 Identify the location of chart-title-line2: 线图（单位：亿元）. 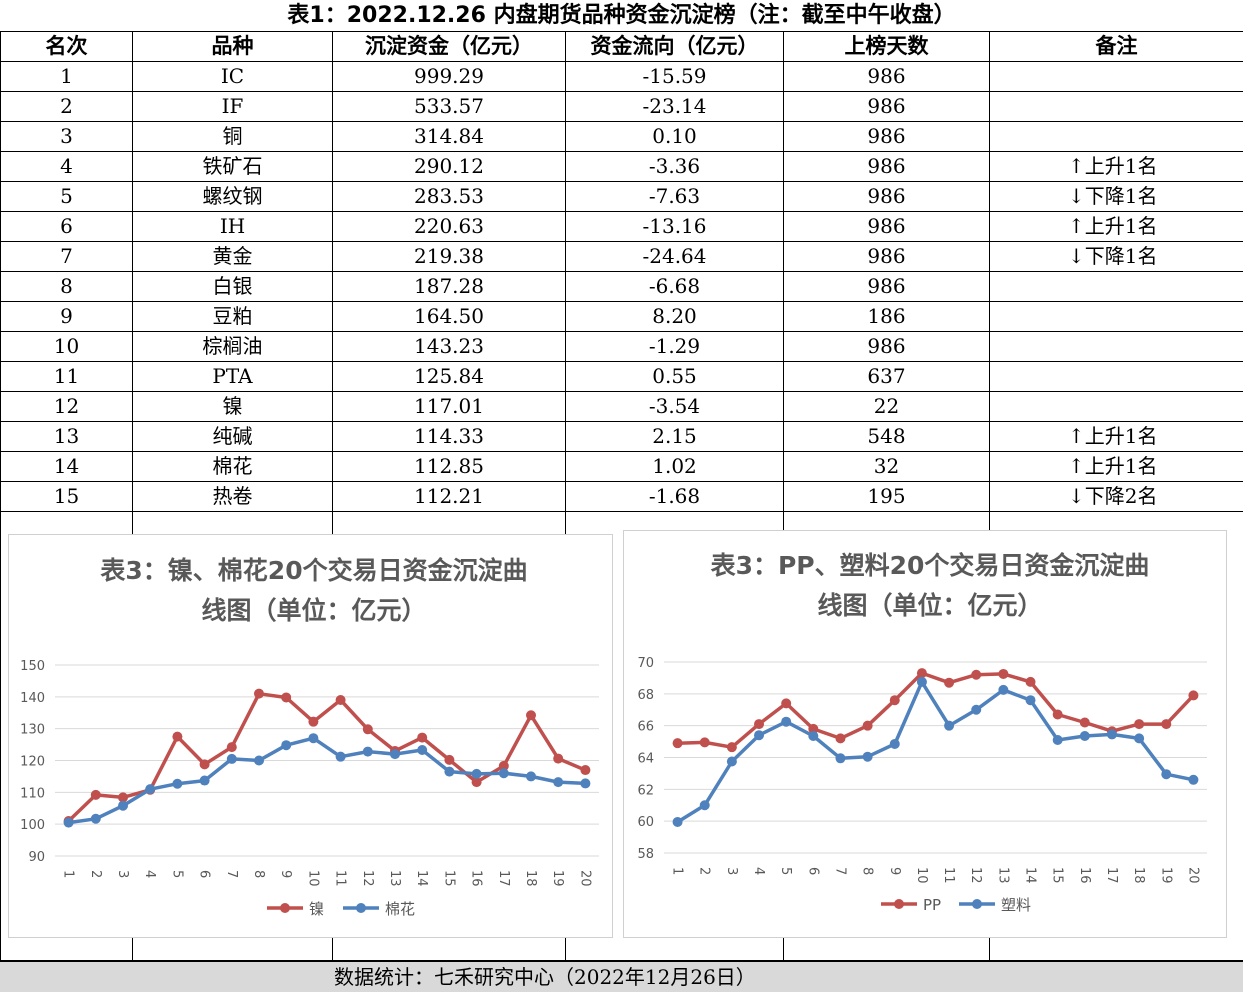
(313, 610).